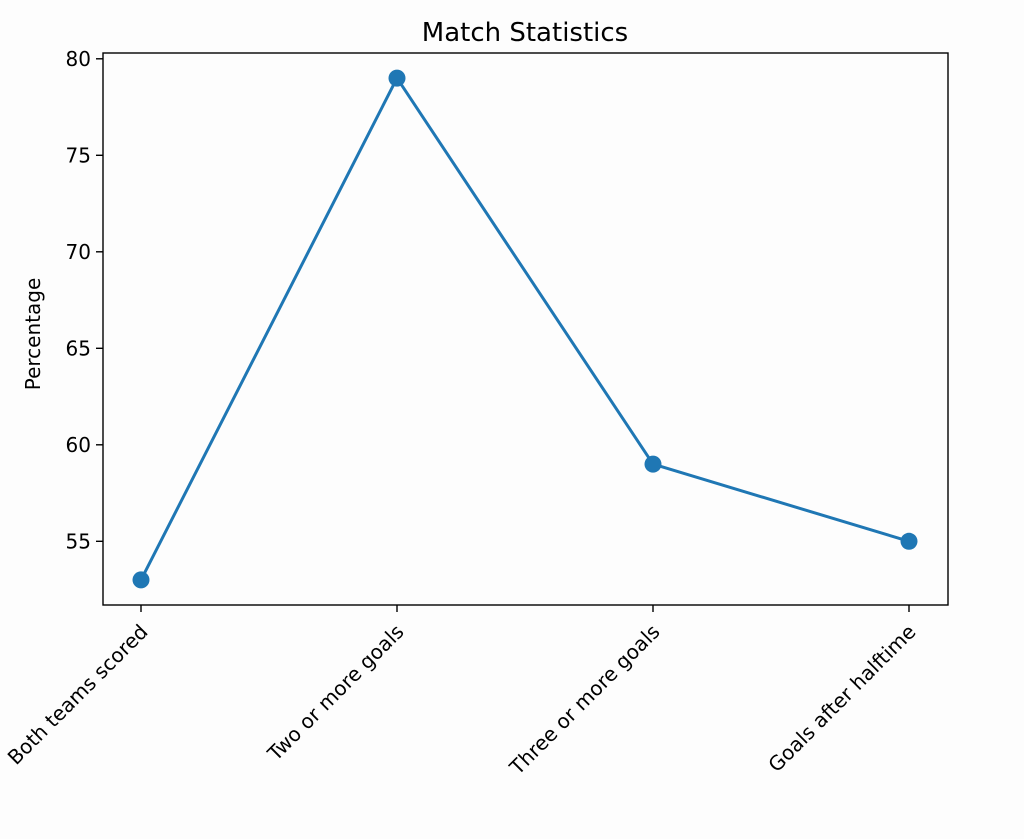 This screenshot has height=839, width=1024. What do you see at coordinates (78, 445) in the screenshot?
I see `y-tick-label: 60` at bounding box center [78, 445].